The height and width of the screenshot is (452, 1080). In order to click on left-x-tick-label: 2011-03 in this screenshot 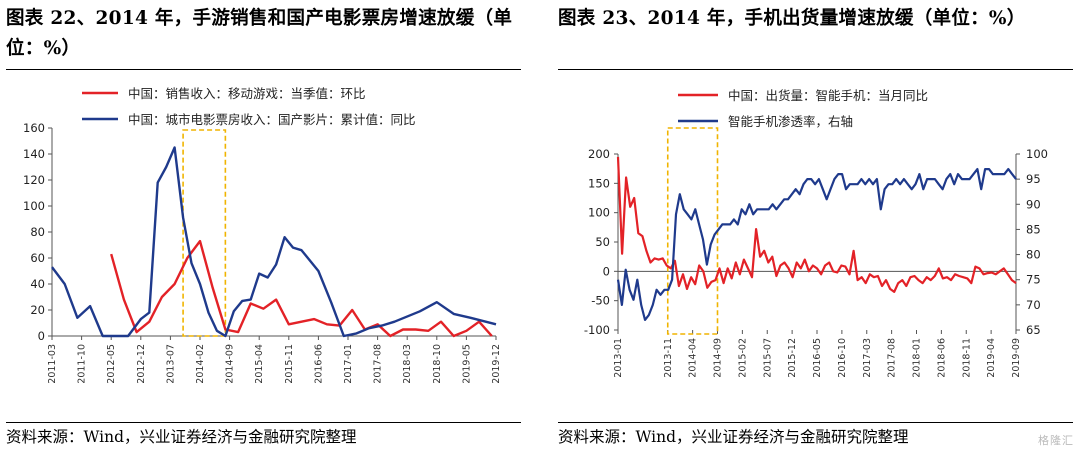, I will do `click(52, 364)`.